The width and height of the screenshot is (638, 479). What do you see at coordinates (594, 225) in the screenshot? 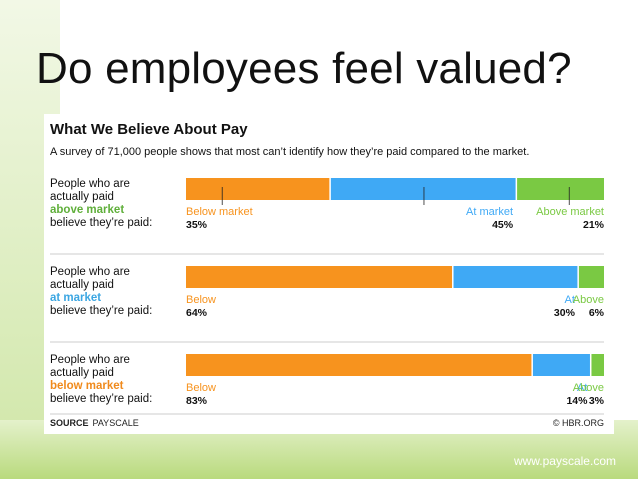
I see `segment-value-label: 21%` at bounding box center [594, 225].